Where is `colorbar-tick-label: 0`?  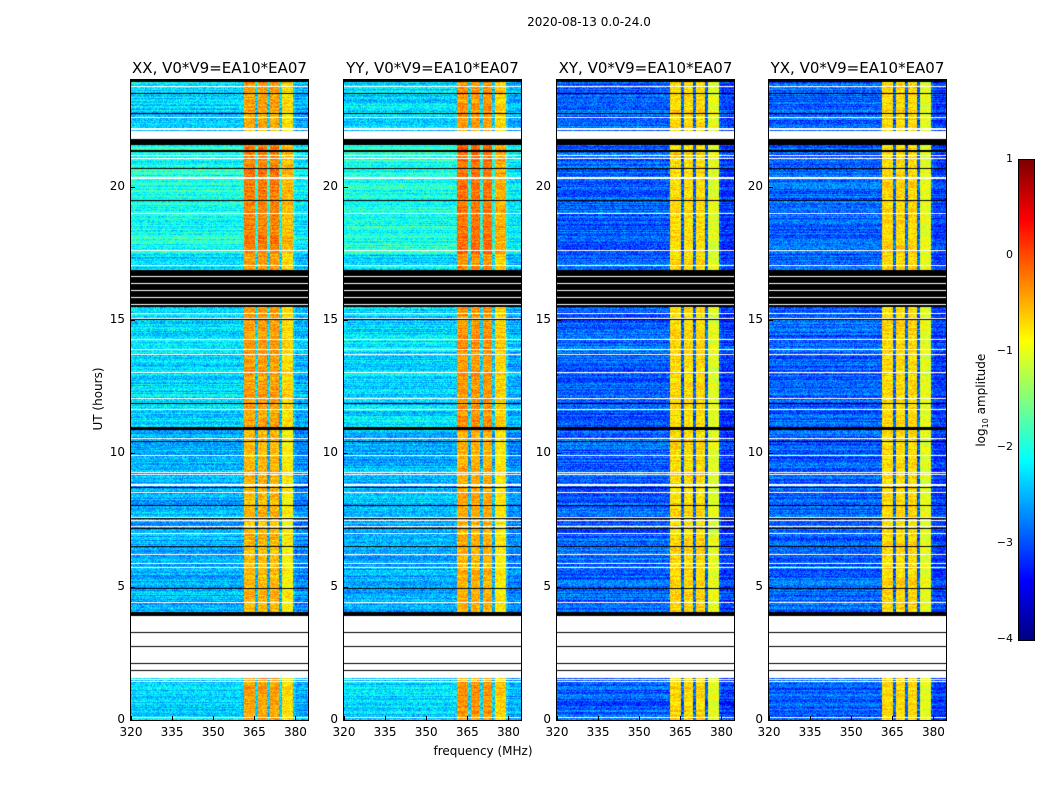 colorbar-tick-label: 0 is located at coordinates (1009, 254).